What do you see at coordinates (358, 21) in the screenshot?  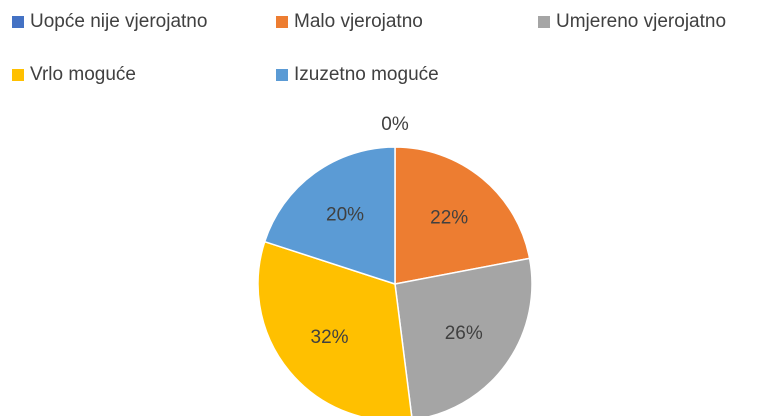 I see `legend-label: Malo vjerojatno` at bounding box center [358, 21].